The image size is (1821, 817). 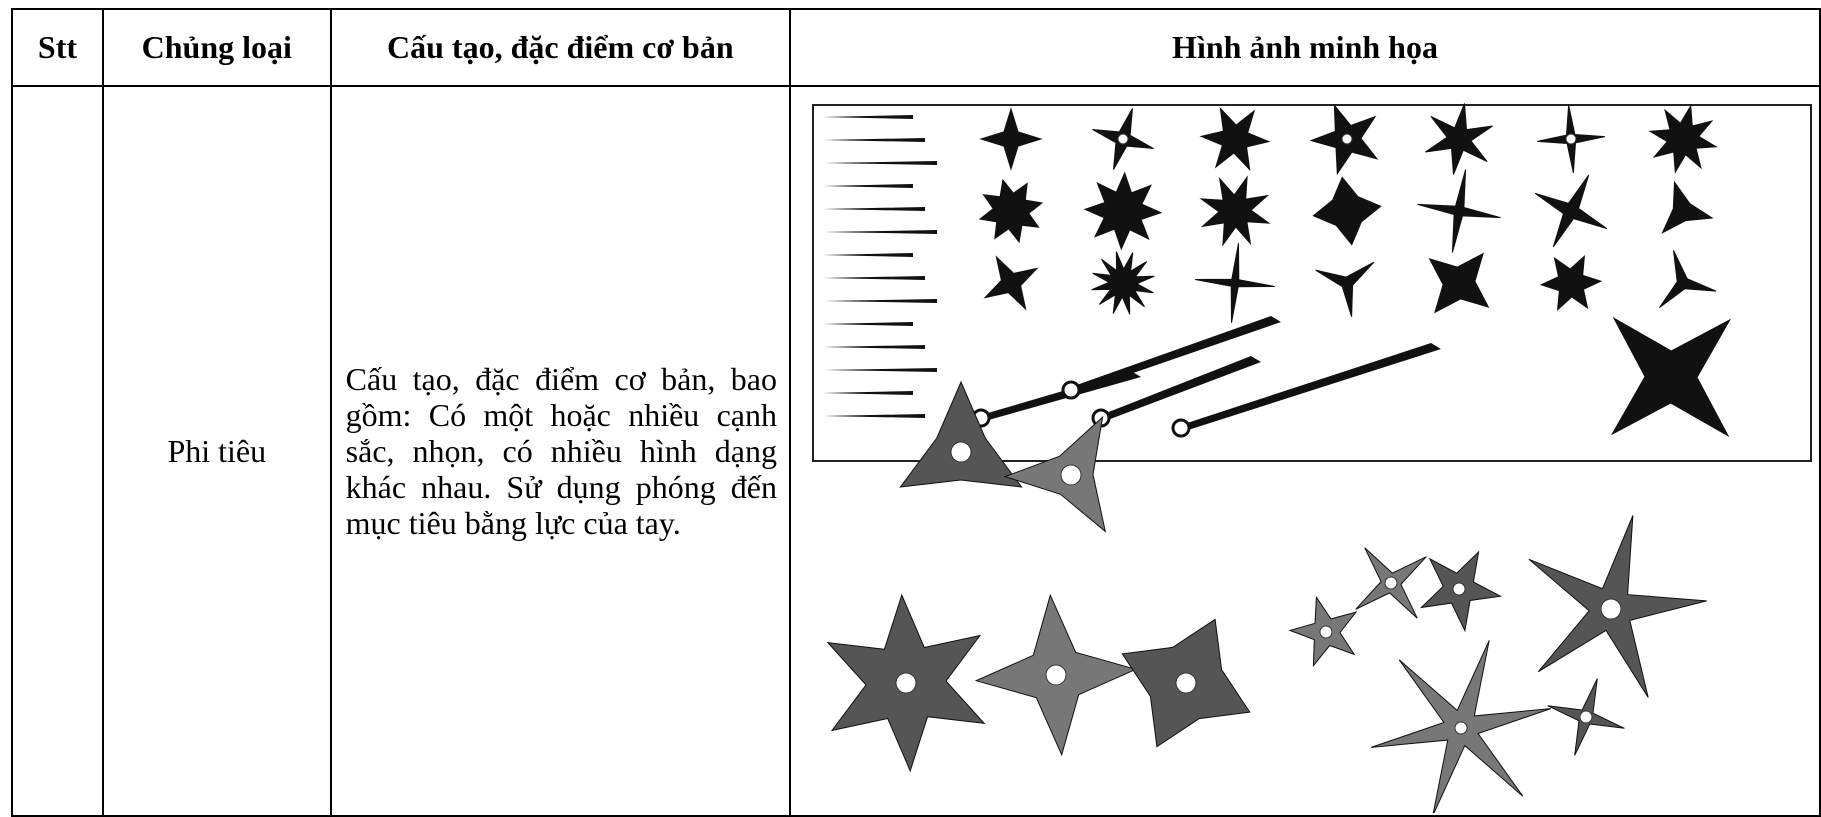 What do you see at coordinates (57, 451) in the screenshot?
I see `stt-cell` at bounding box center [57, 451].